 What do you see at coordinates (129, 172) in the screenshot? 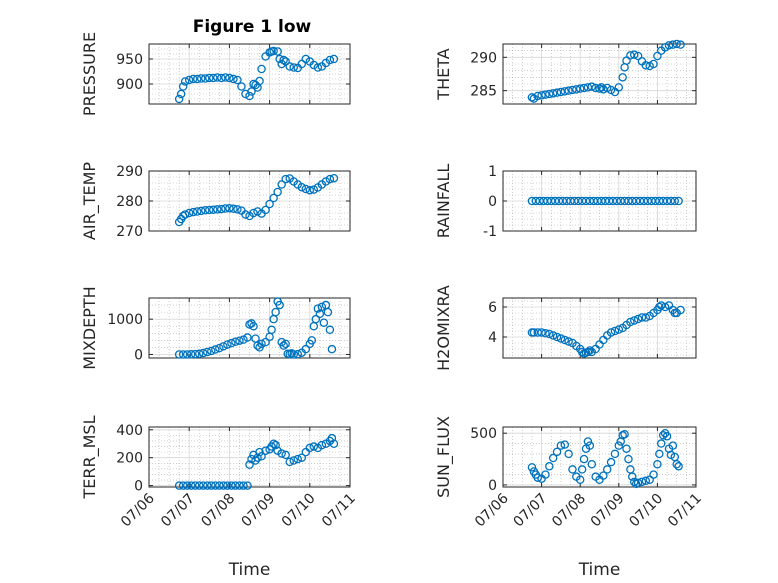
I see `y-tick-label: 290` at bounding box center [129, 172].